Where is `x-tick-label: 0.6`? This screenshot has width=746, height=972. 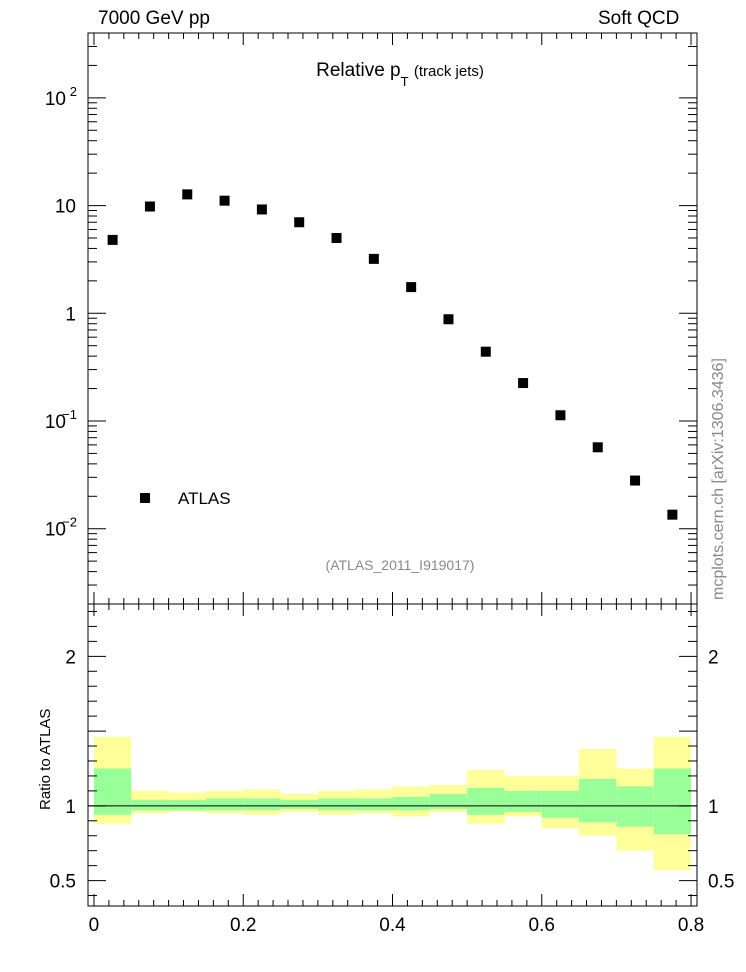 x-tick-label: 0.6 is located at coordinates (542, 925).